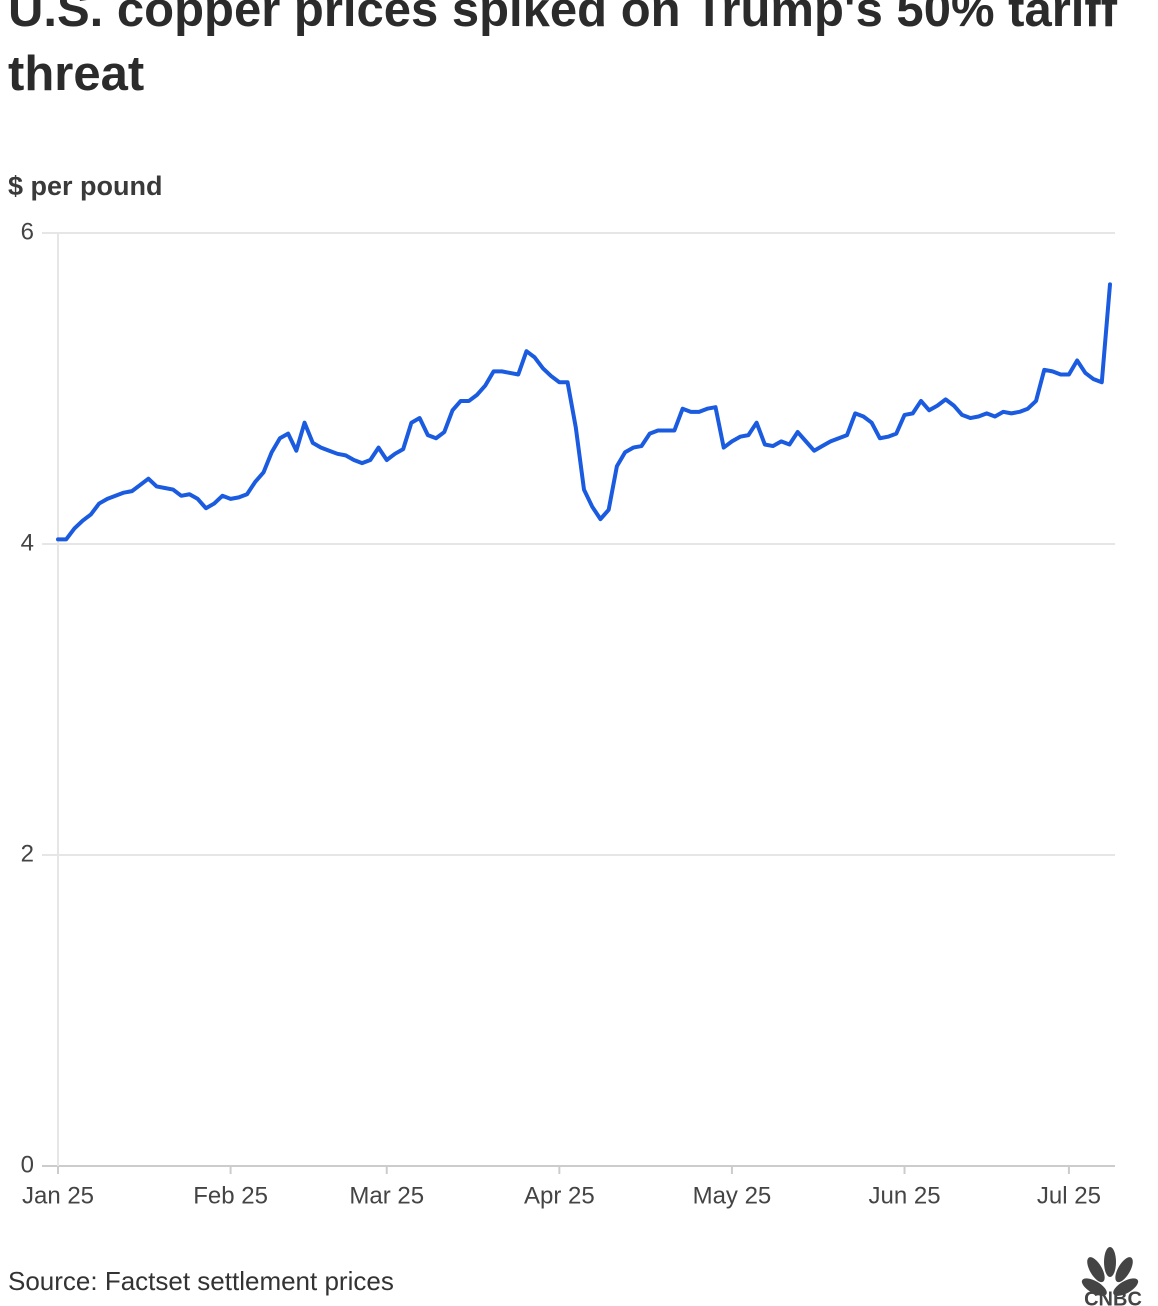 The height and width of the screenshot is (1306, 1158). What do you see at coordinates (230, 1195) in the screenshot?
I see `x-tick-label: Feb 25` at bounding box center [230, 1195].